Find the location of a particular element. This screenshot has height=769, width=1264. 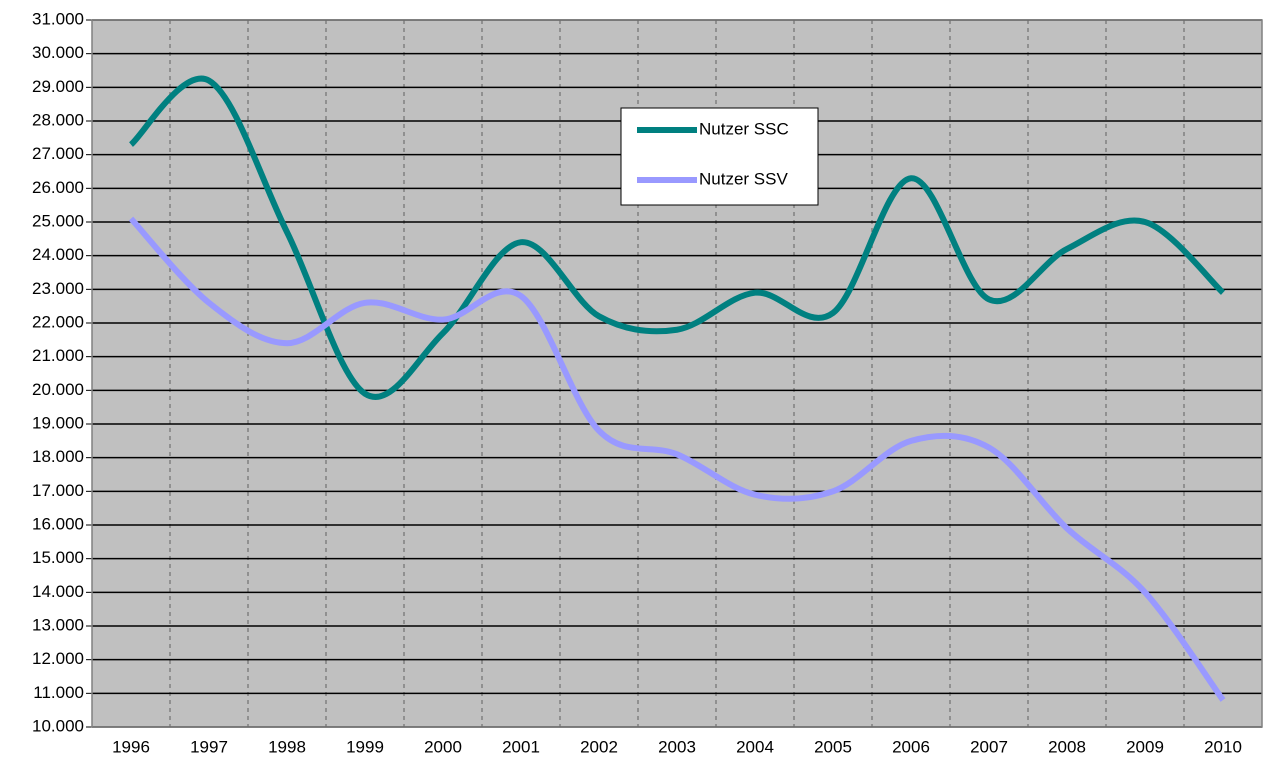

y-tick-label: 31.000 is located at coordinates (58, 18).